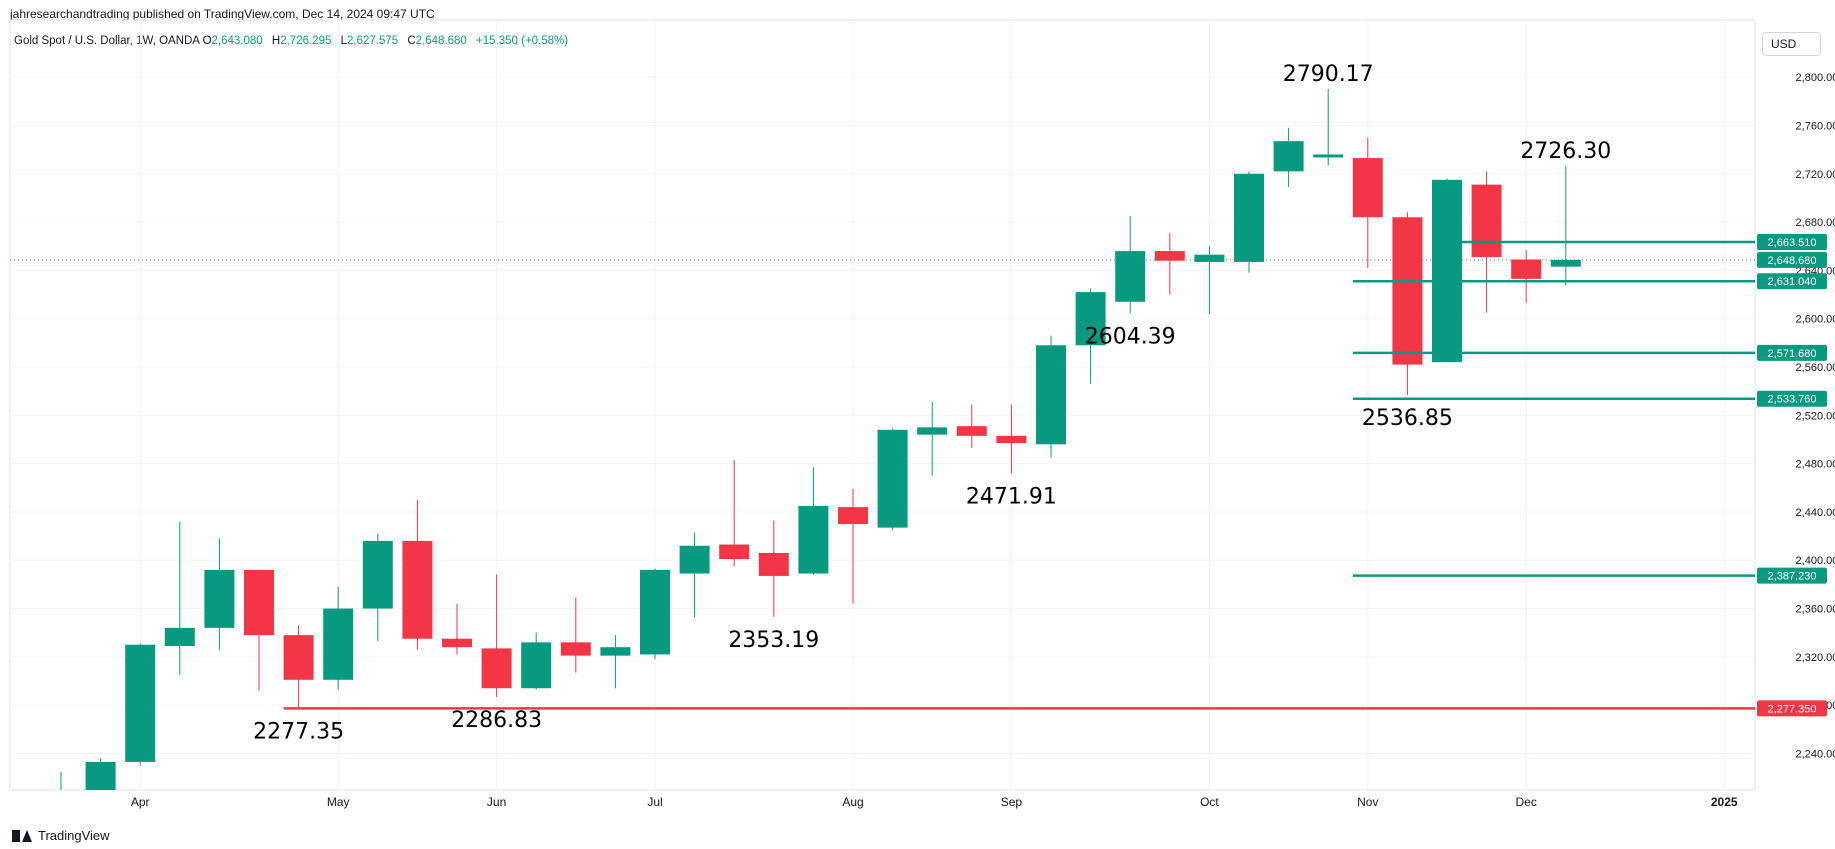 The image size is (1835, 849). I want to click on level-price-label: 2,571.680, so click(1792, 354).